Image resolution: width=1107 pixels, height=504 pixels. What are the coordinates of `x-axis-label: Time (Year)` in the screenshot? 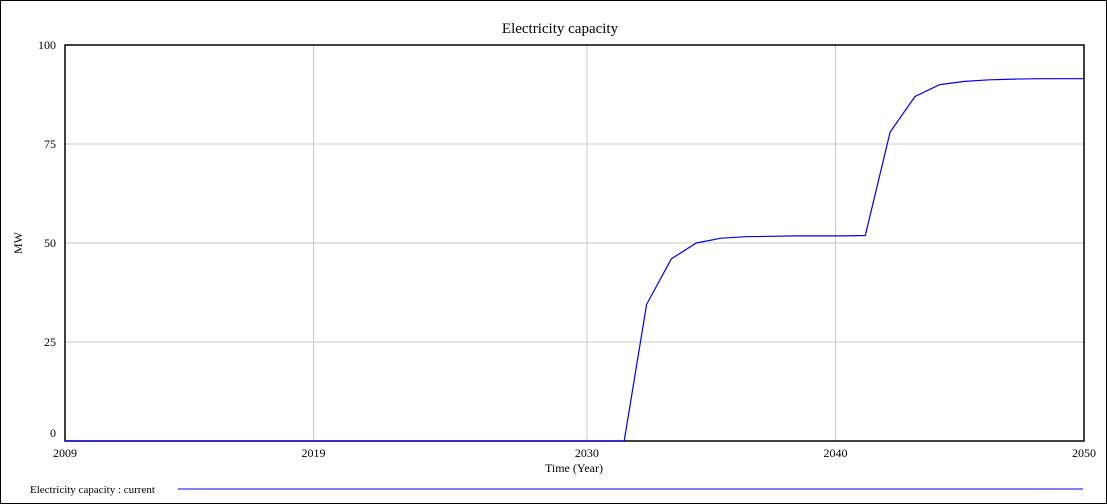 It's located at (574, 468).